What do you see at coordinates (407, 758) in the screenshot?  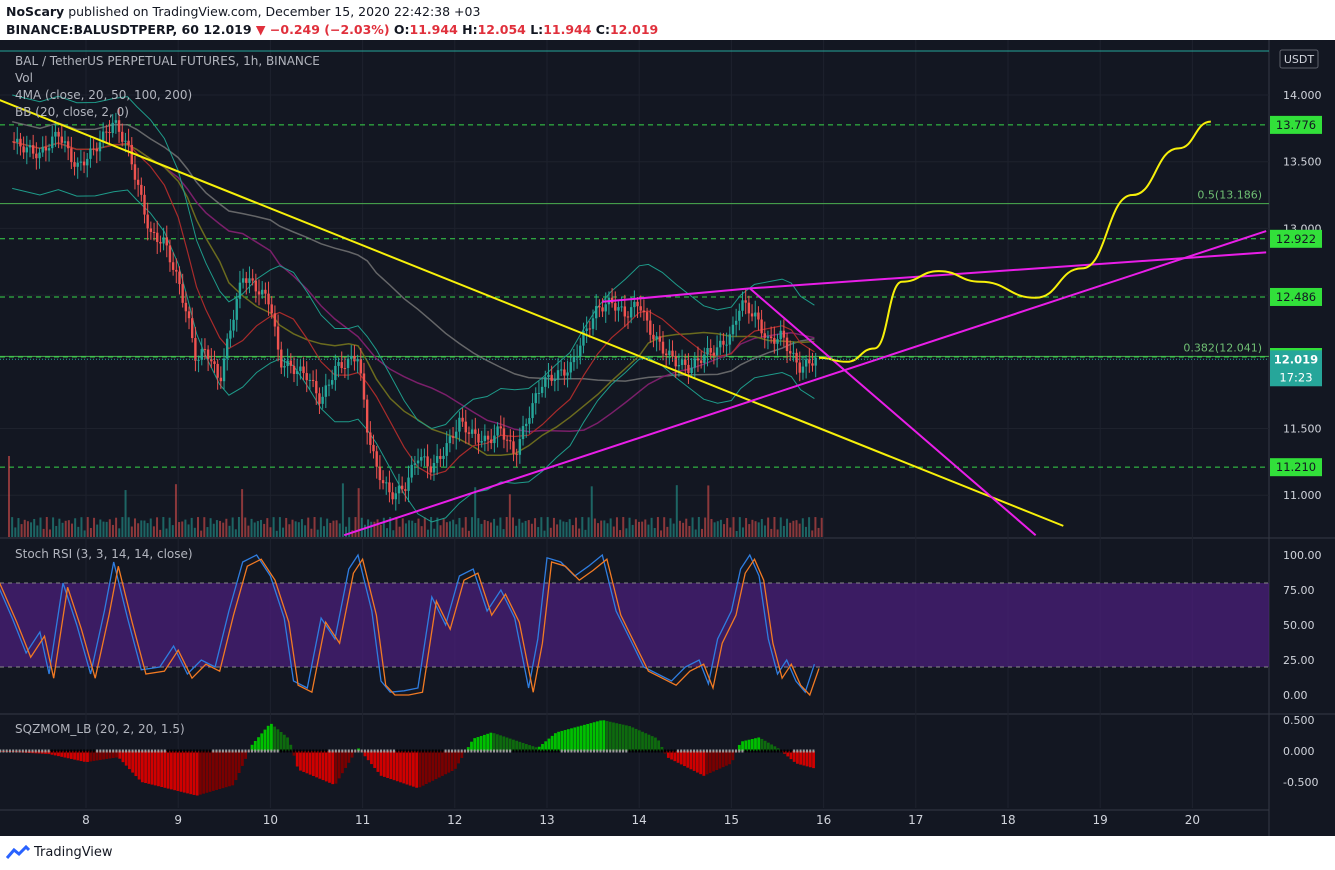 I see `sqz-histogram` at bounding box center [407, 758].